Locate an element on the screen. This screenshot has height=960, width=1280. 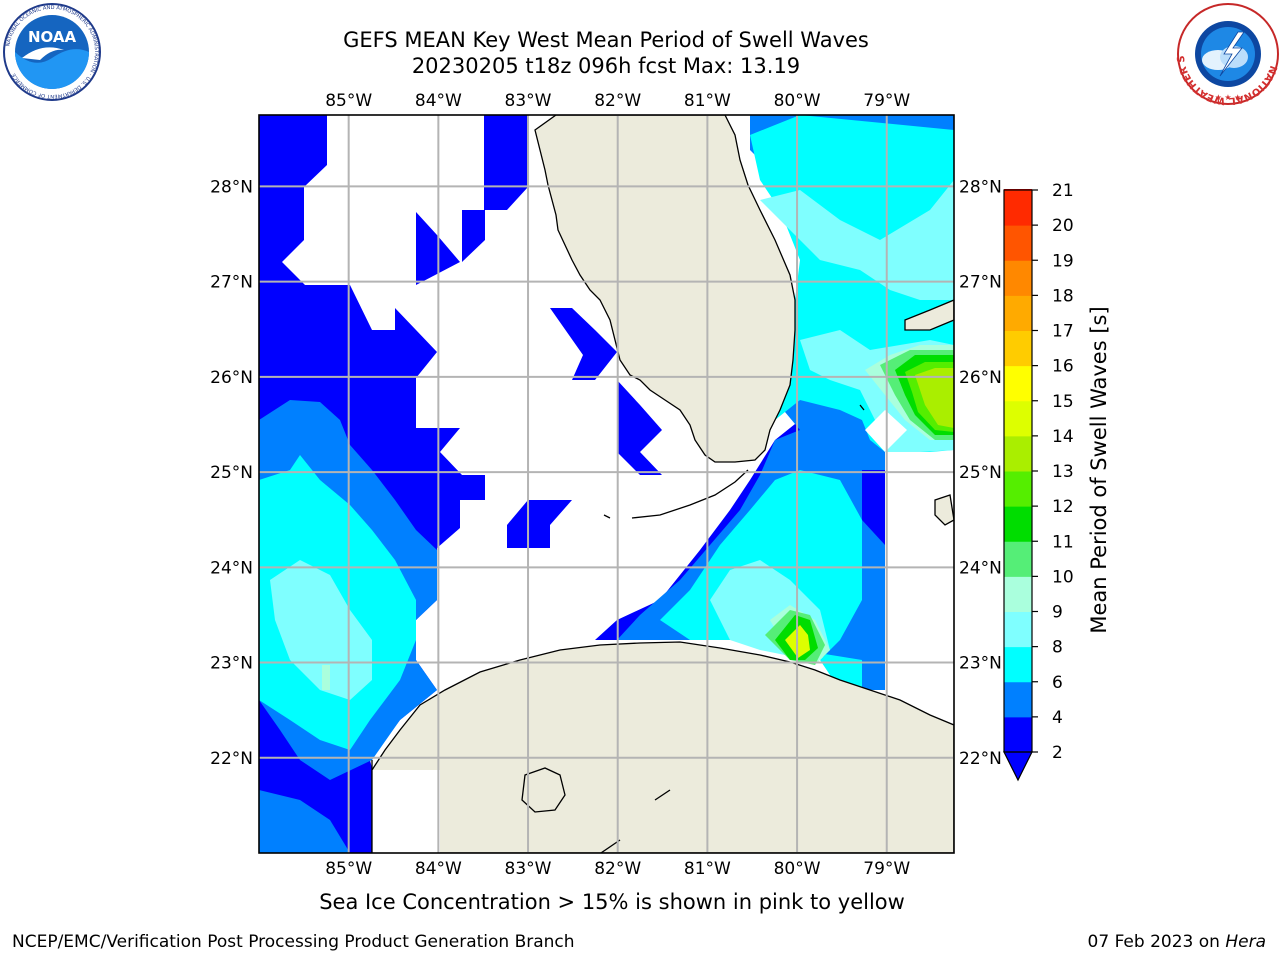
colorbar-tick-label: 15 is located at coordinates (1063, 402).